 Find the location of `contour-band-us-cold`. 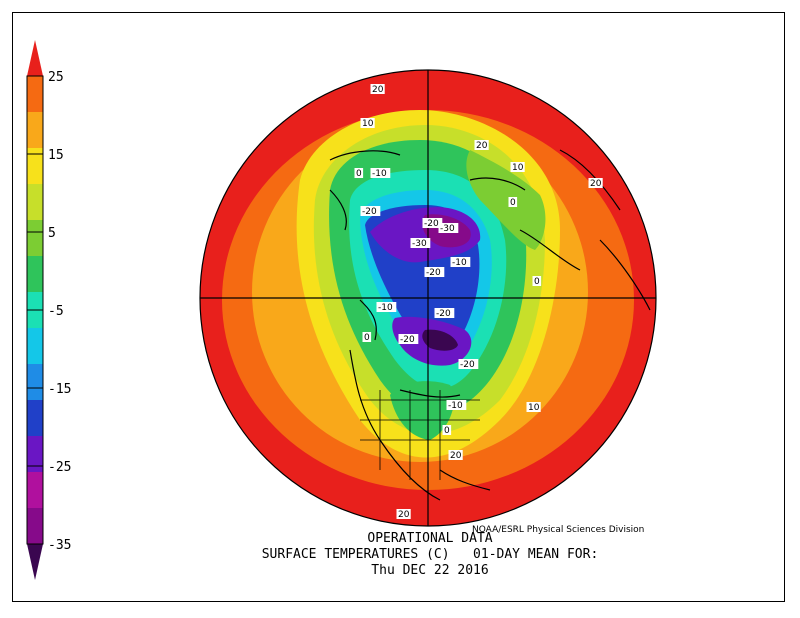

contour-band-us-cold is located at coordinates (422, 410).